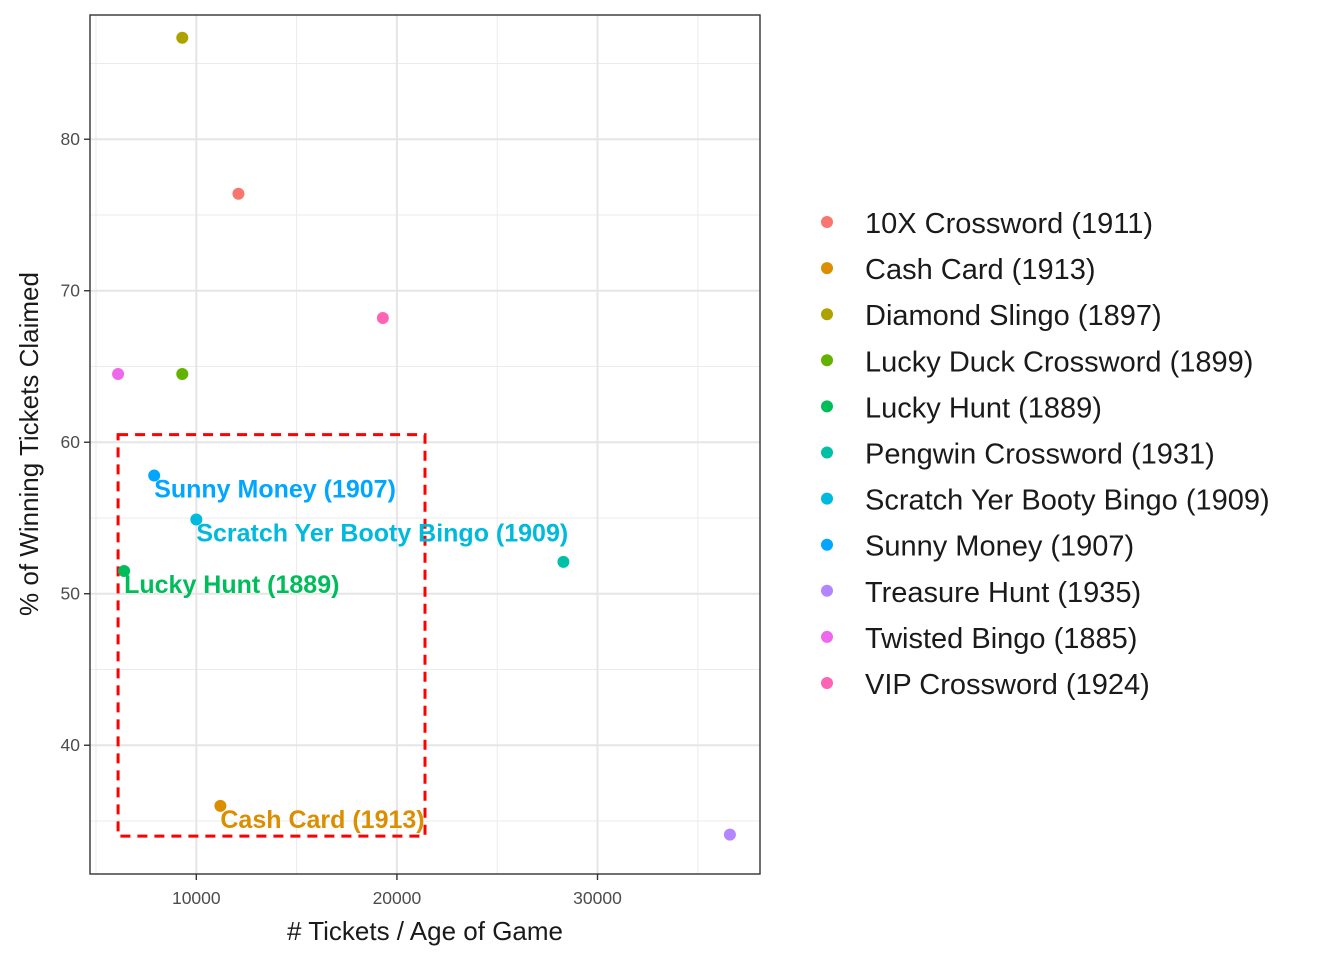 This screenshot has height=960, width=1344. What do you see at coordinates (397, 898) in the screenshot?
I see `x-tick-label: 20000` at bounding box center [397, 898].